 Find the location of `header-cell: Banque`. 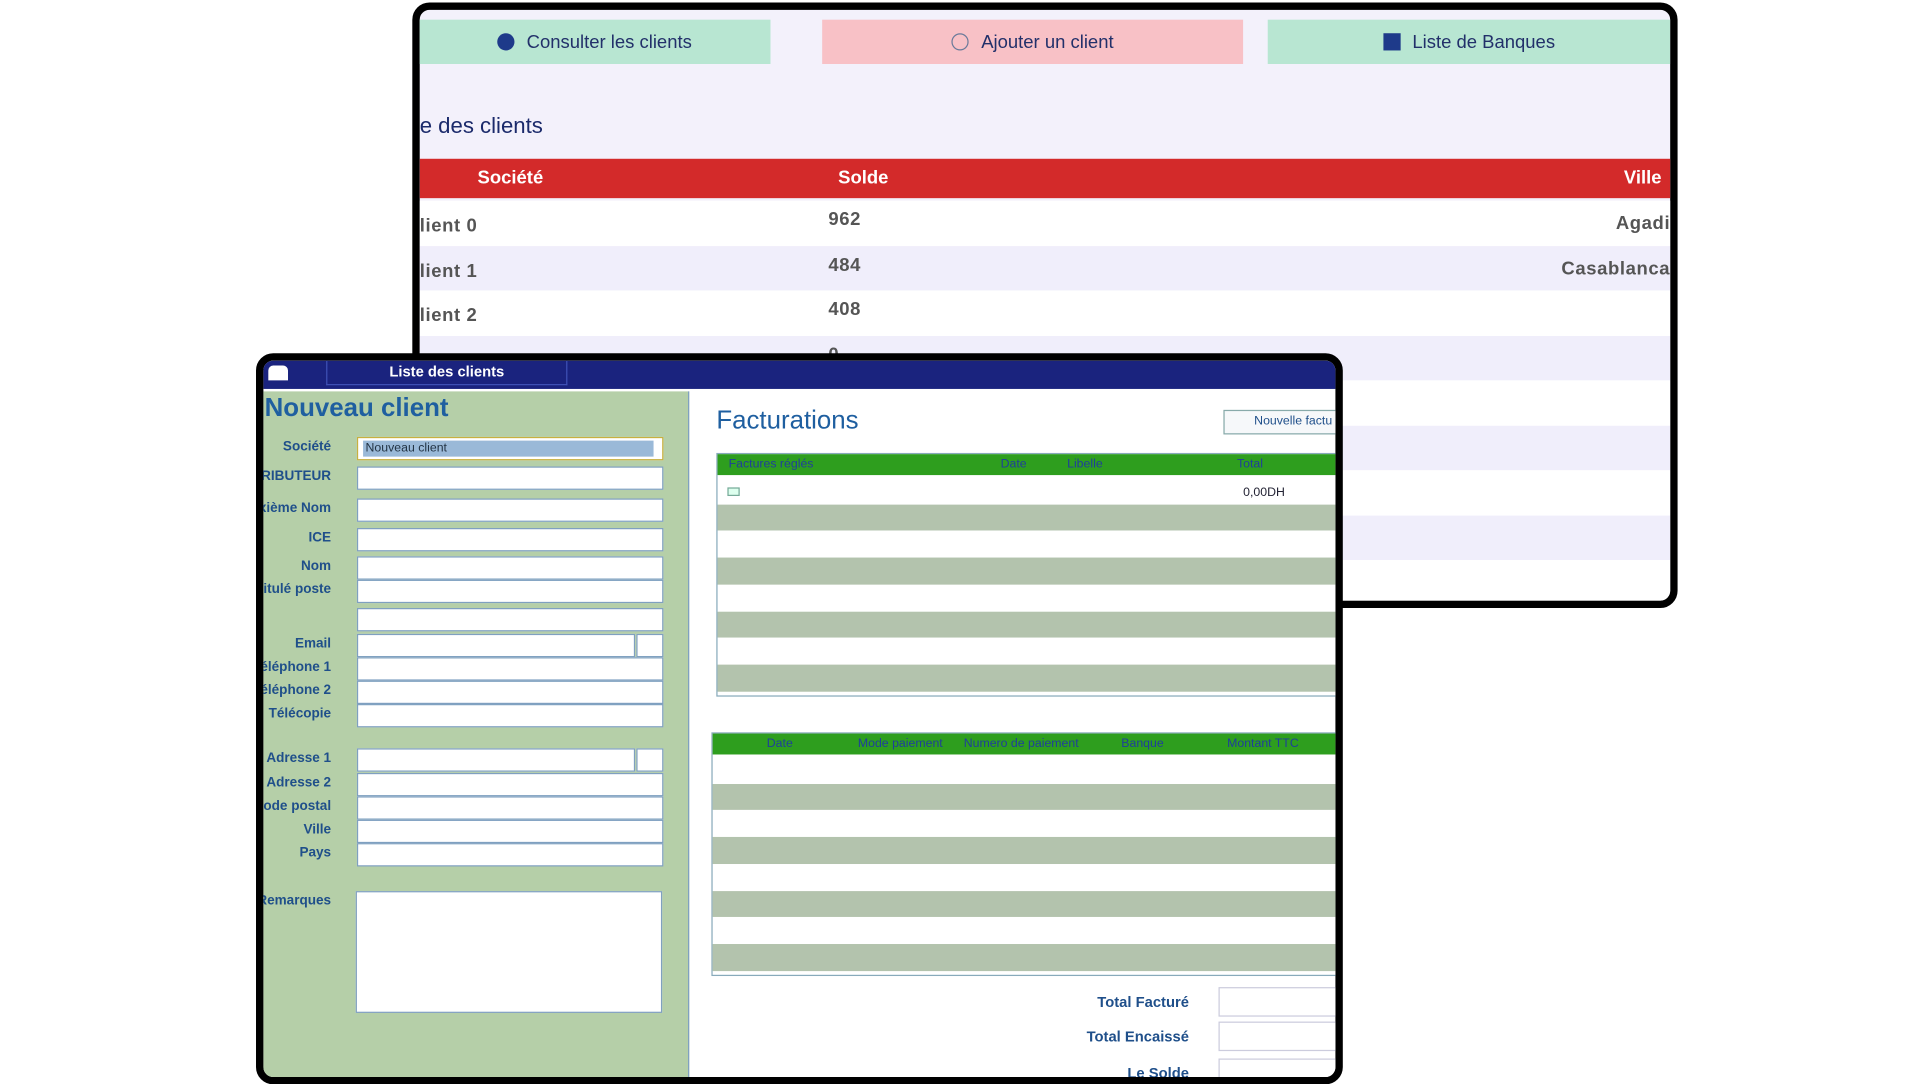

header-cell: Banque is located at coordinates (1142, 744).